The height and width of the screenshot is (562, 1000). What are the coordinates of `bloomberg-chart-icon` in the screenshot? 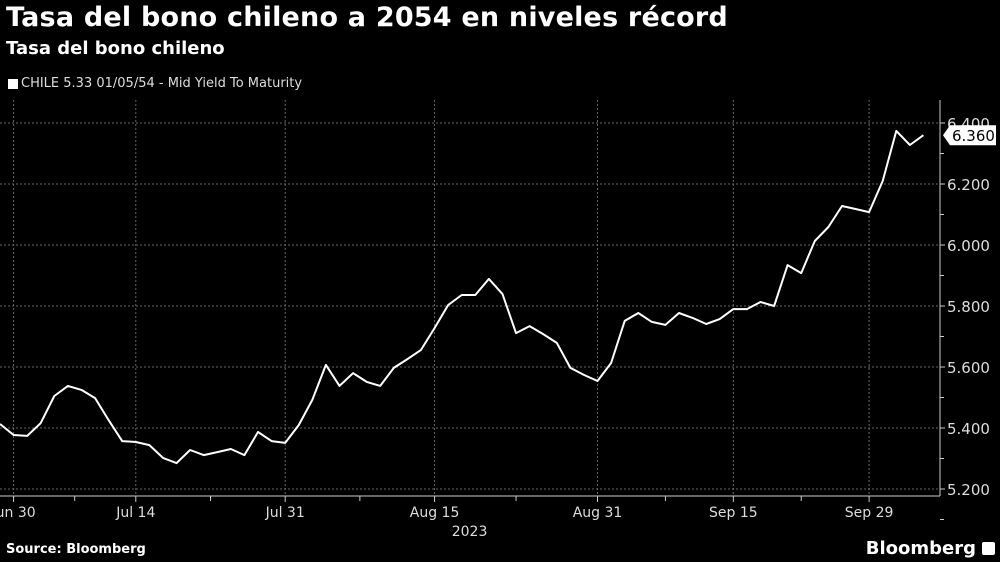 It's located at (988, 548).